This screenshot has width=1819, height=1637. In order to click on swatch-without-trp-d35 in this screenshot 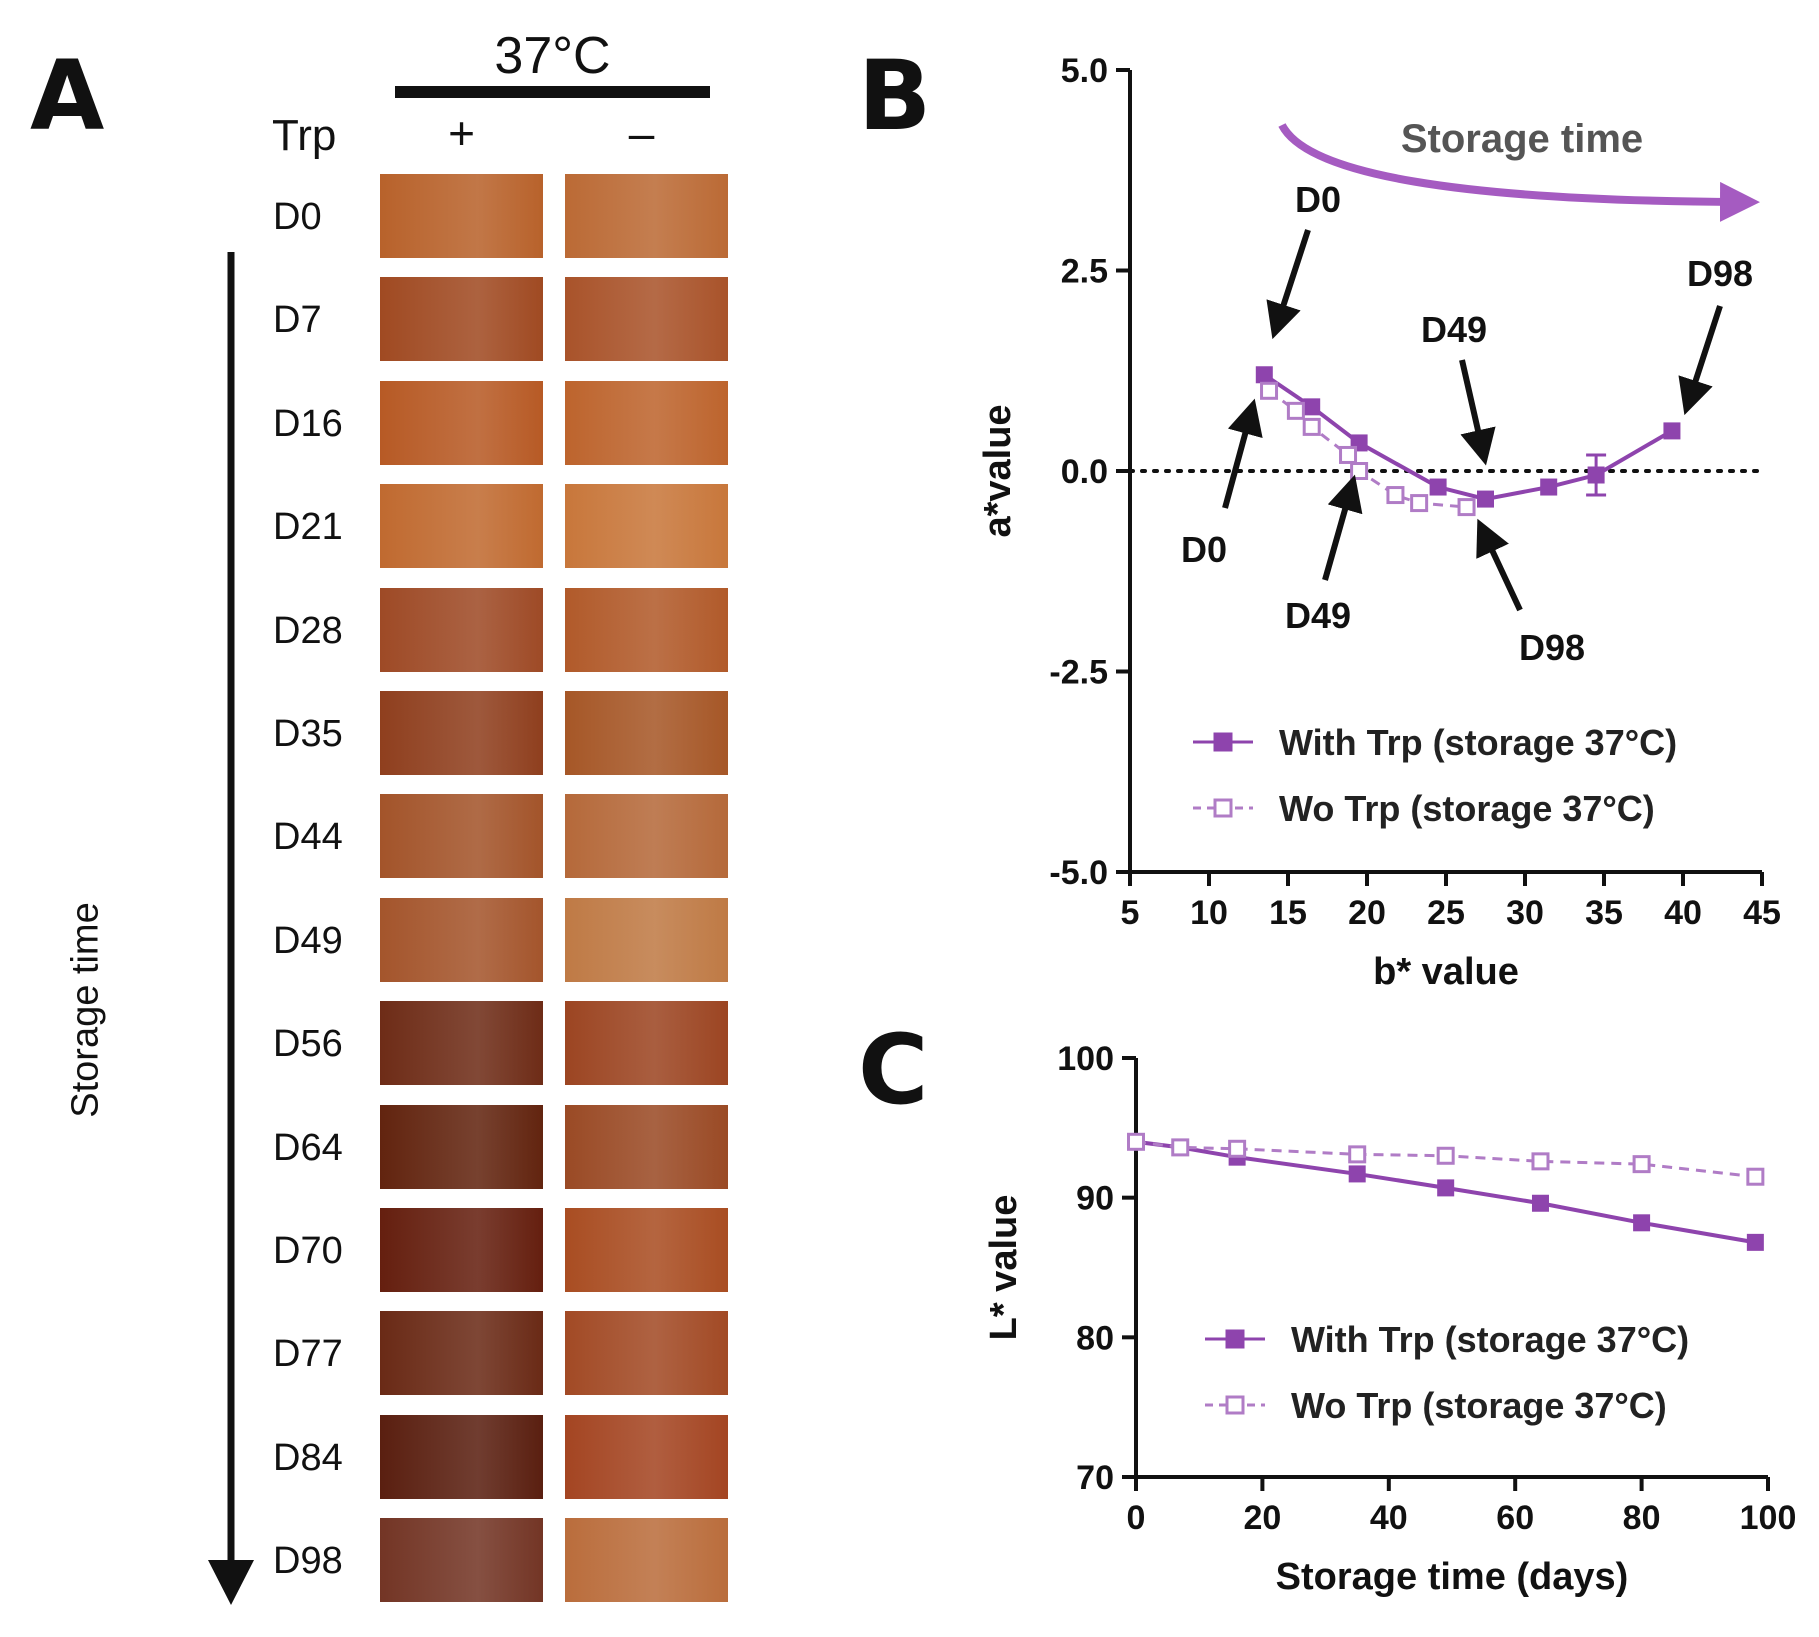, I will do `click(646, 733)`.